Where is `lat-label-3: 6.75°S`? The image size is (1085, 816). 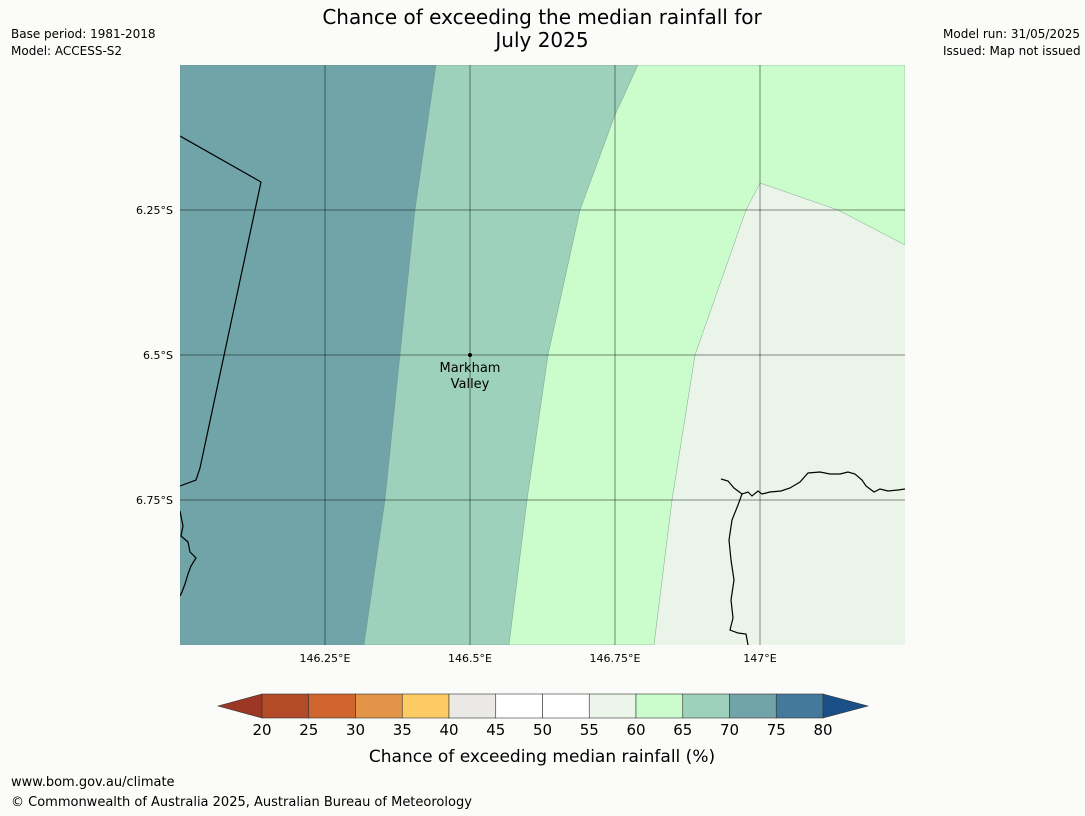 lat-label-3: 6.75°S is located at coordinates (154, 500).